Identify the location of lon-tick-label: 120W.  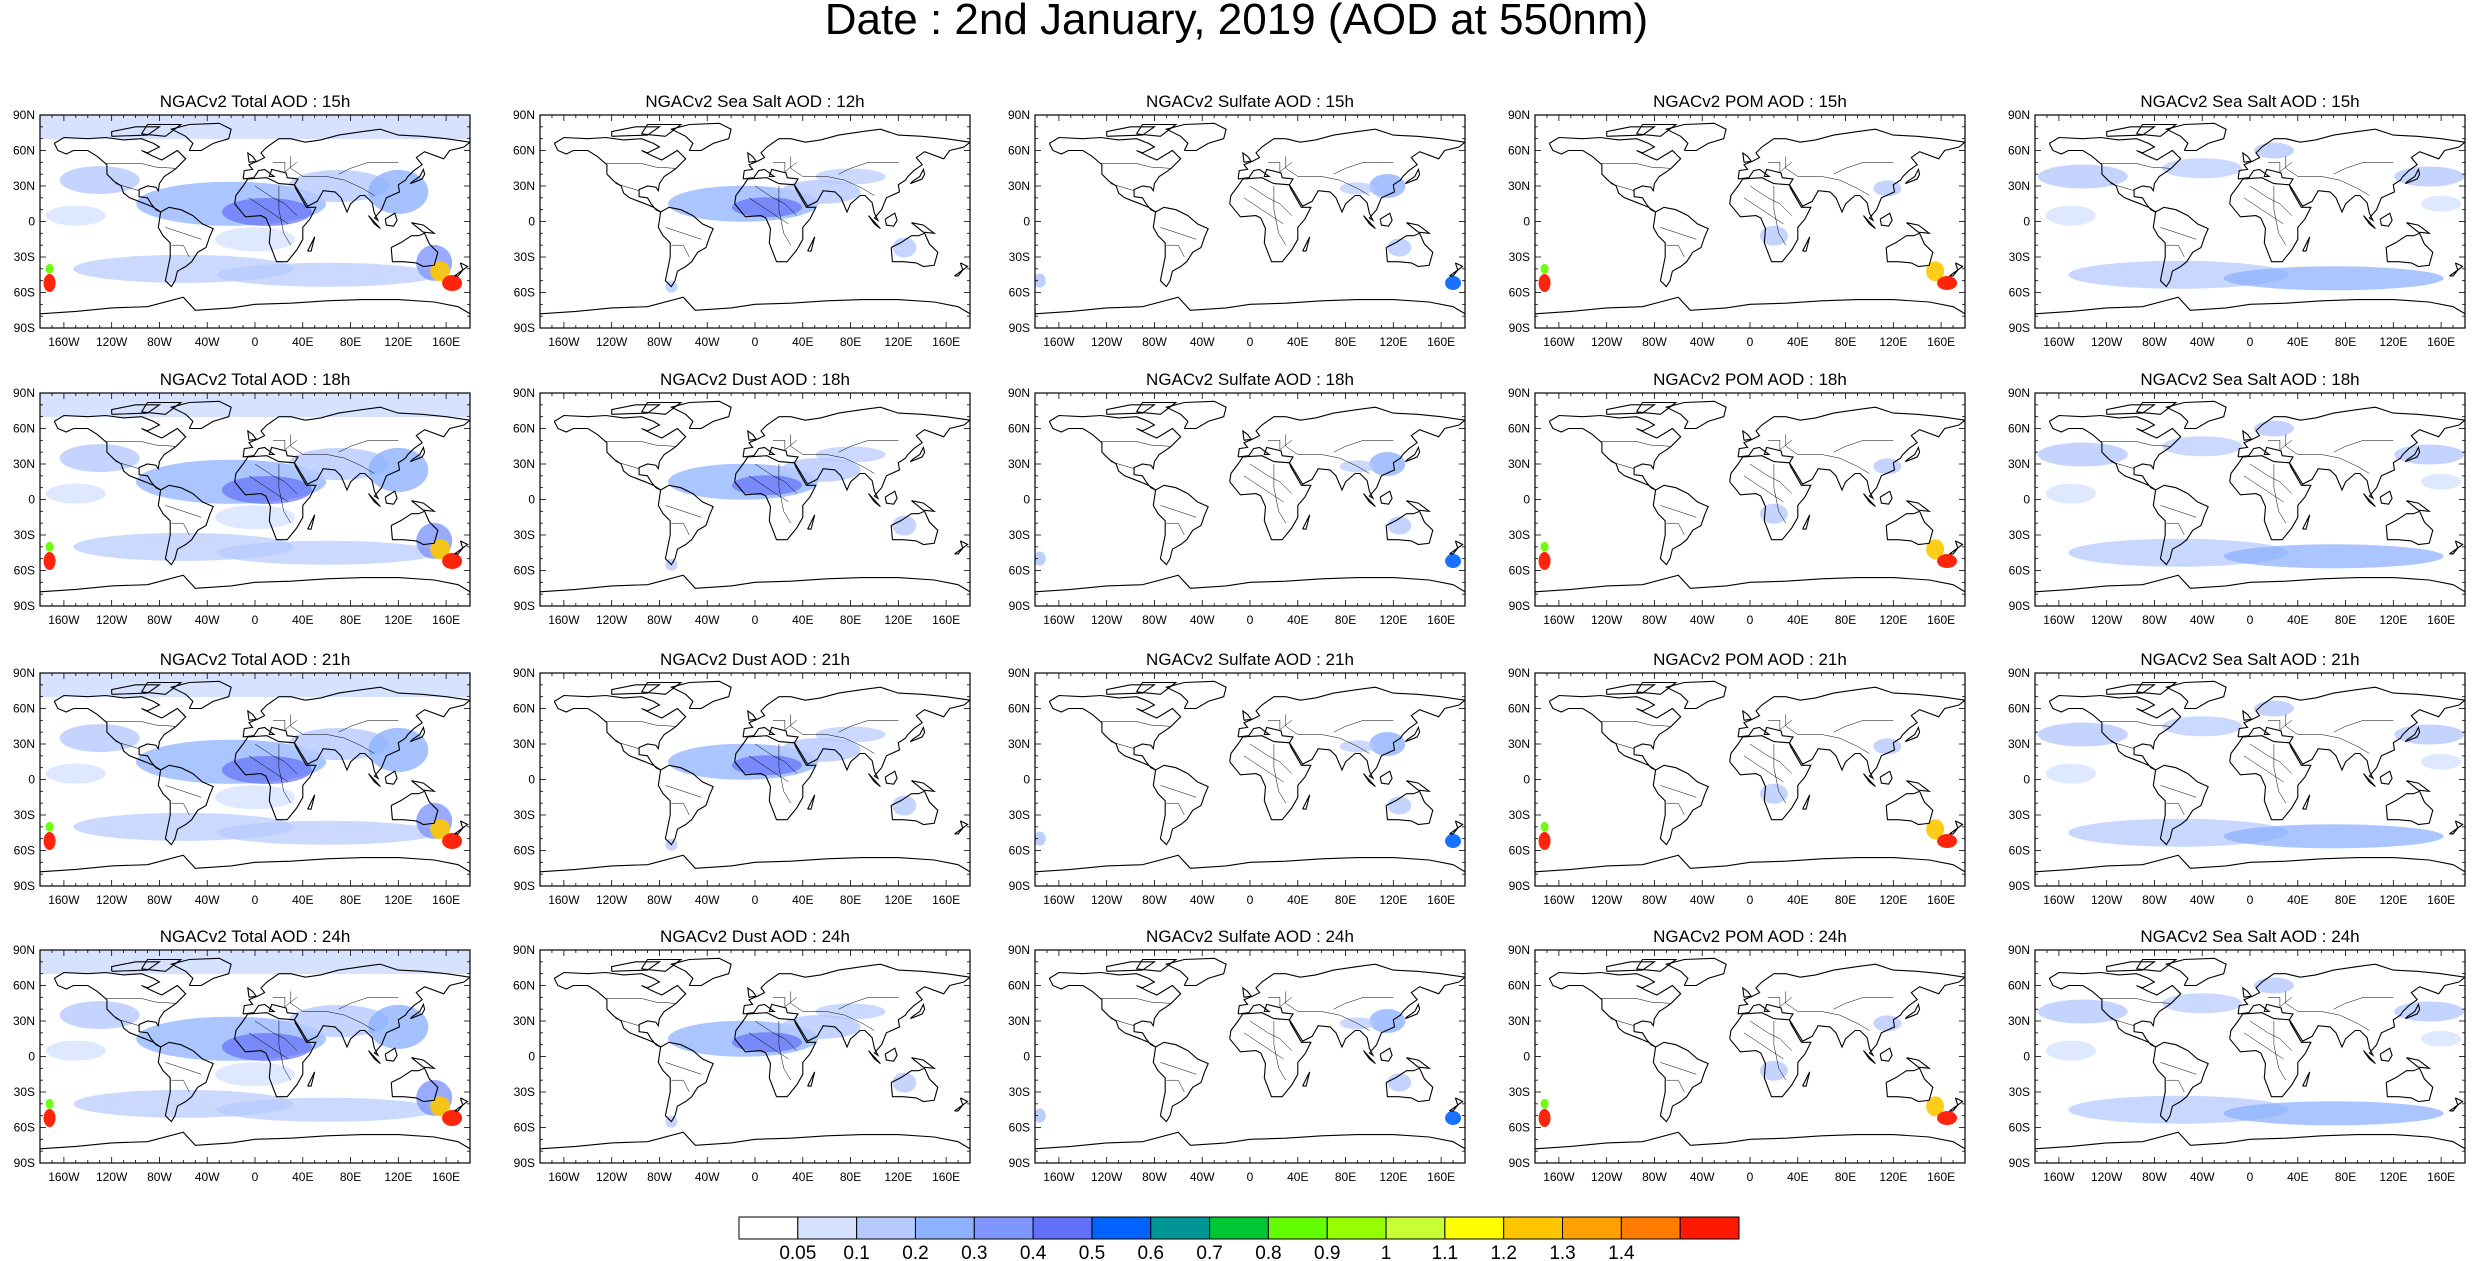
(1107, 342).